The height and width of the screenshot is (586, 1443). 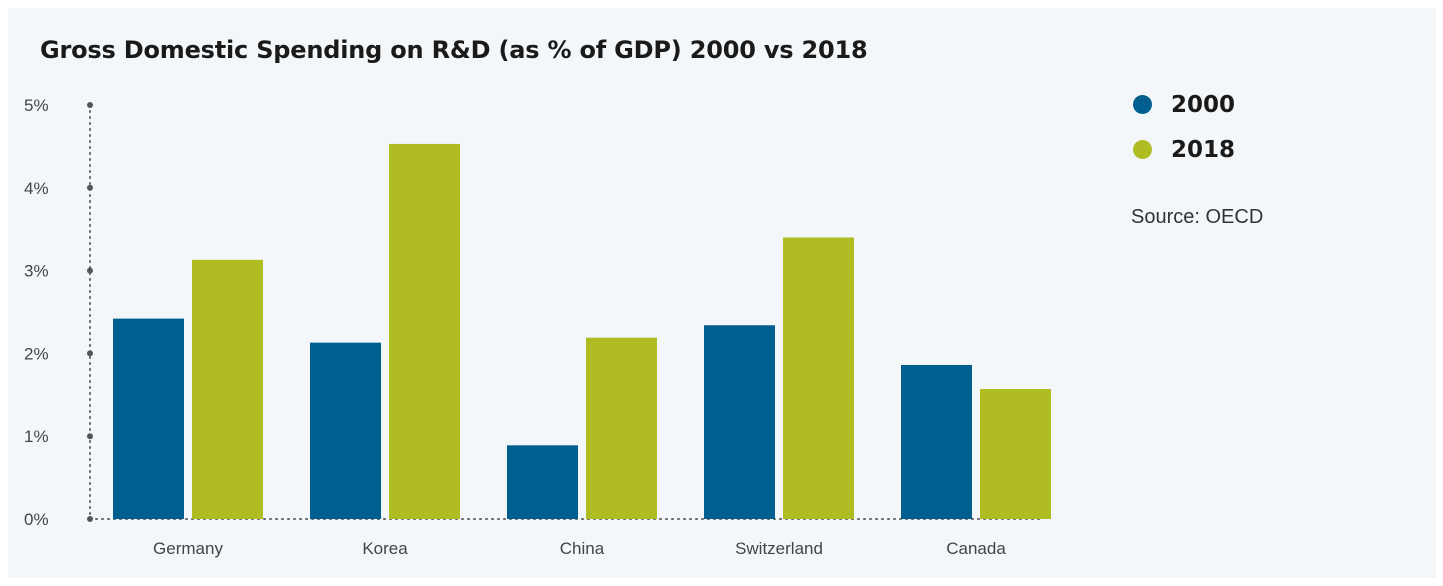 I want to click on legend-label-2000: 2000, so click(x=1203, y=104).